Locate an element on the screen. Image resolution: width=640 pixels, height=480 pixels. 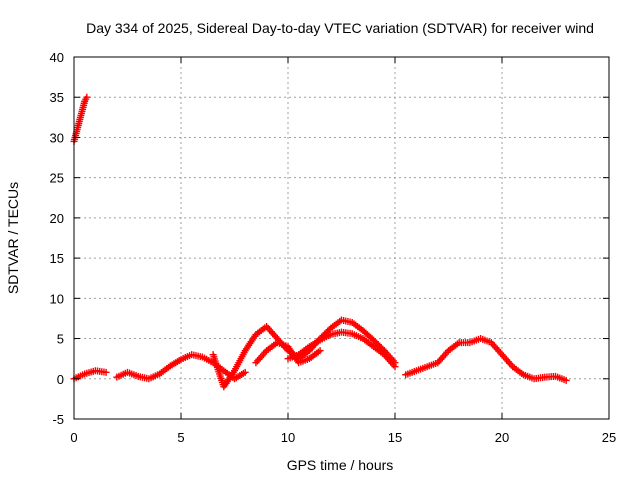
x-axis-label: GPS time / hours is located at coordinates (340, 465).